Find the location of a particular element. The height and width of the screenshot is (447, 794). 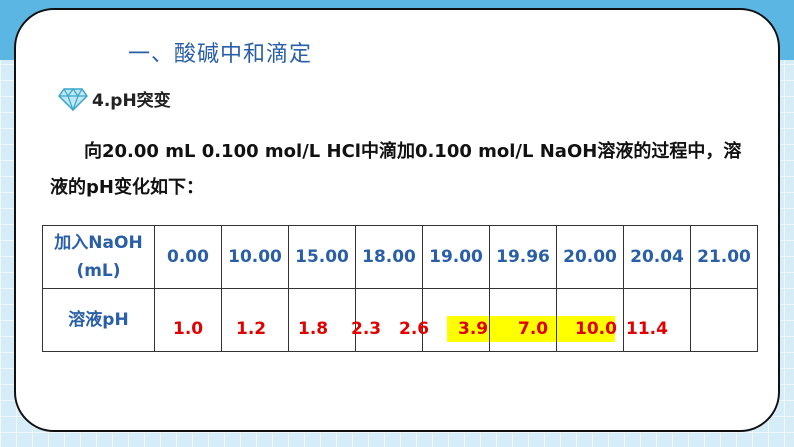

volume-cell: 18.00 is located at coordinates (389, 257).